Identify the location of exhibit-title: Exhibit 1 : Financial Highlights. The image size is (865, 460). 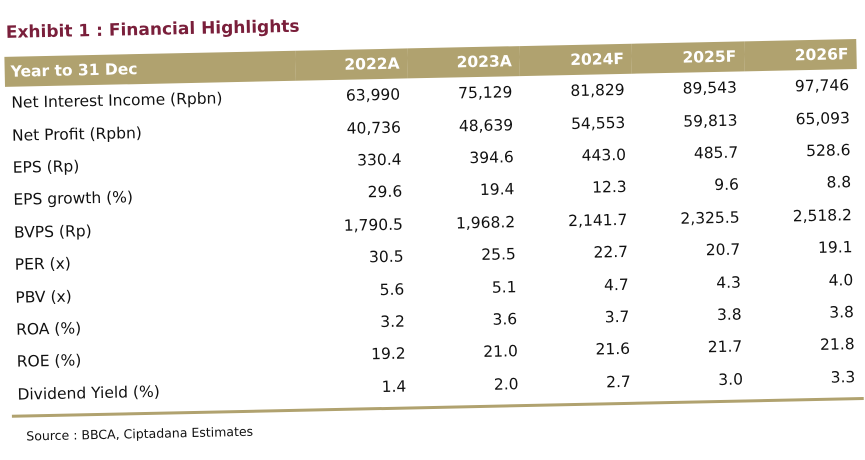
(152, 29).